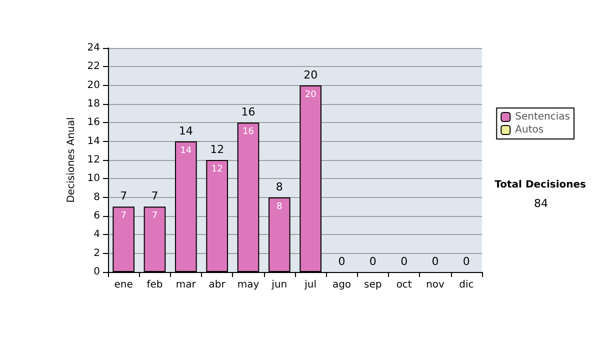  Describe the element at coordinates (279, 285) in the screenshot. I see `x-tick-label: jun` at that location.